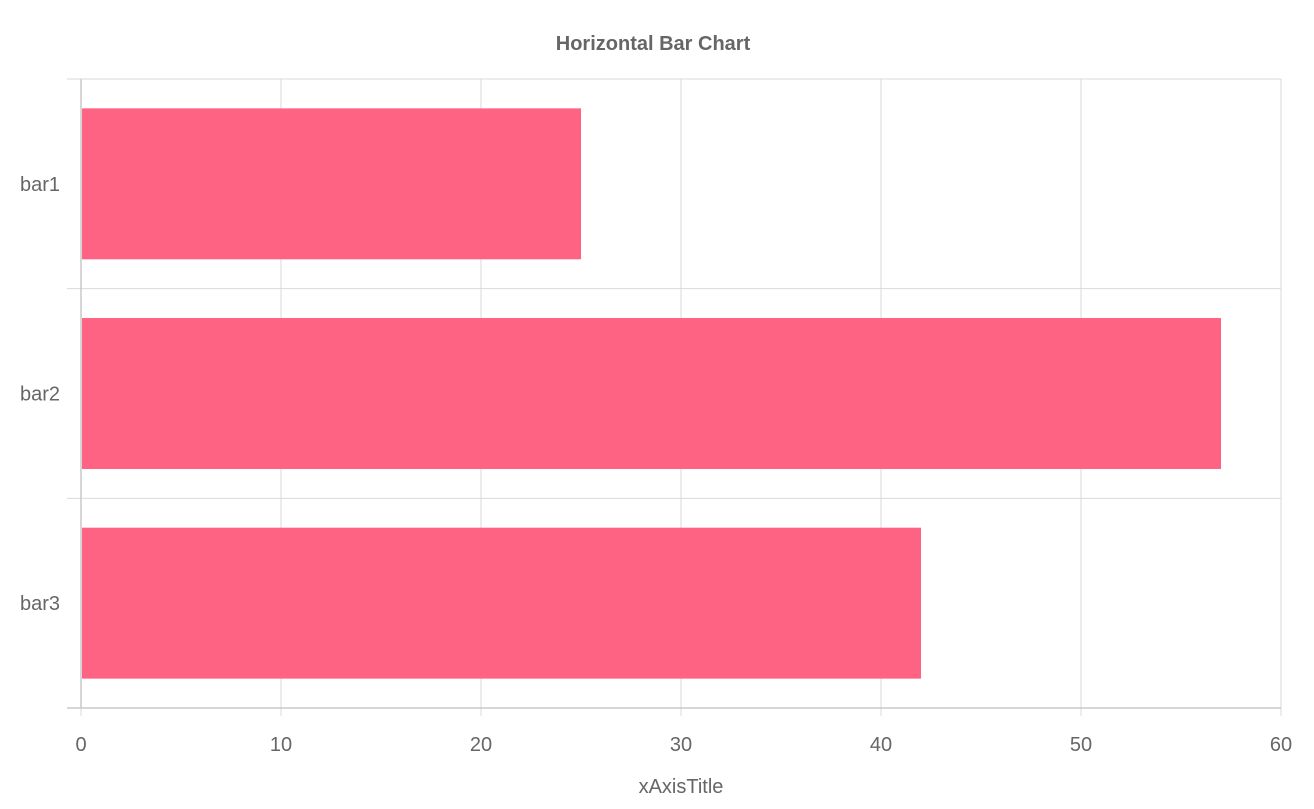  I want to click on x-tick-label: 10, so click(281, 745).